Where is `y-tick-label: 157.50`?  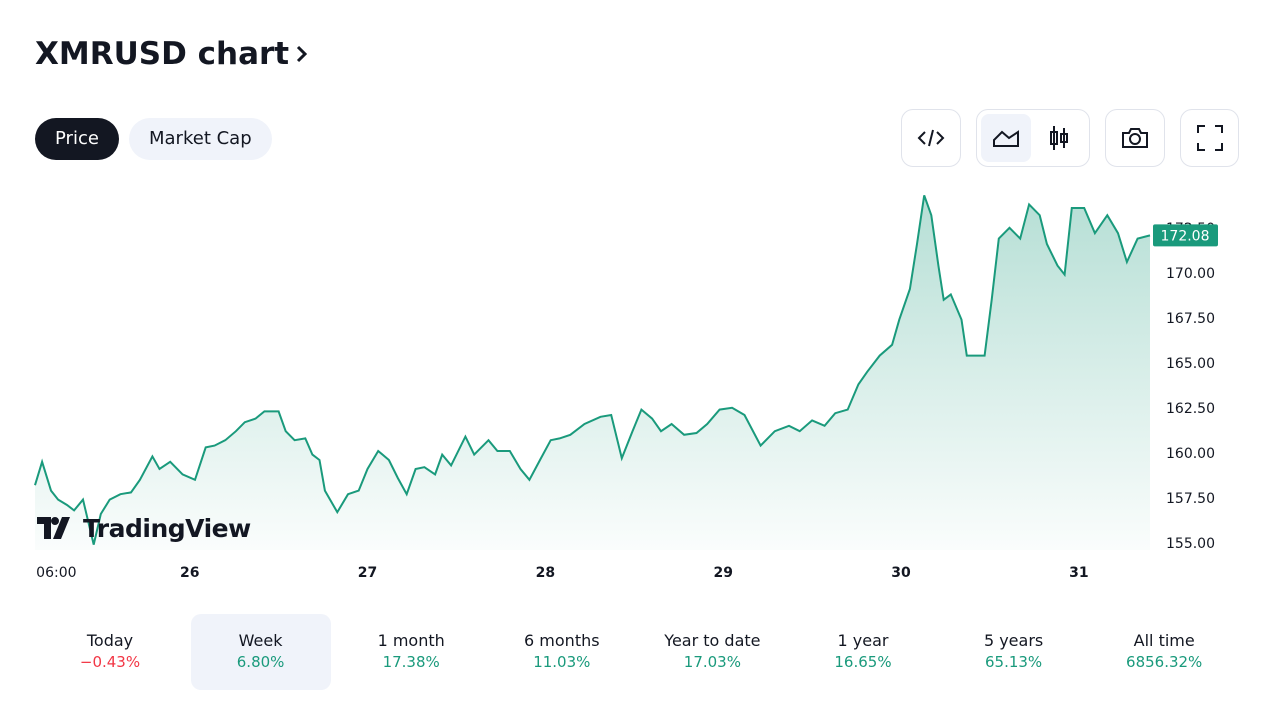 y-tick-label: 157.50 is located at coordinates (1190, 499).